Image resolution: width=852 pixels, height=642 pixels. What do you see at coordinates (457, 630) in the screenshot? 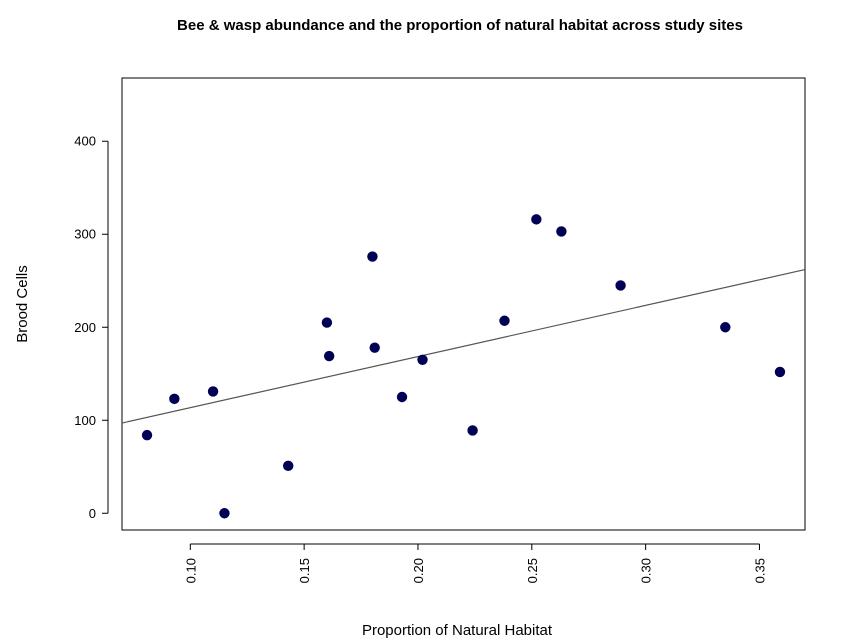
I see `x-axis-label: Proportion of Natural Habitat` at bounding box center [457, 630].